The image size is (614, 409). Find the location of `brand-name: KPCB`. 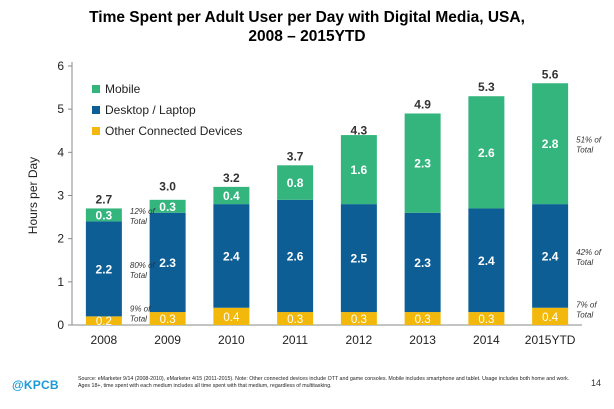

brand-name: KPCB is located at coordinates (41, 385).